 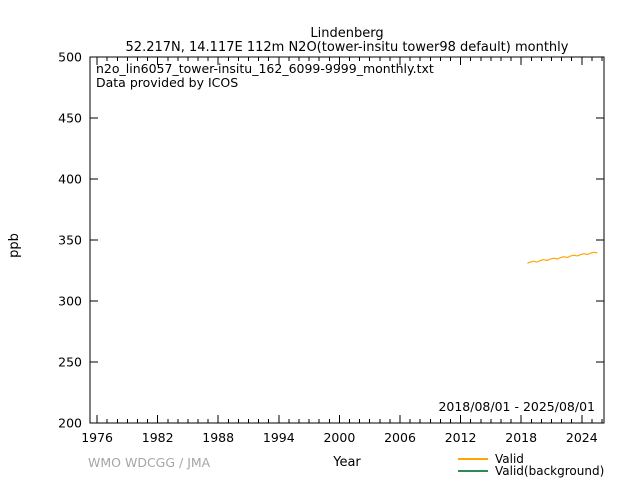 What do you see at coordinates (521, 437) in the screenshot?
I see `svg-text: 2018` at bounding box center [521, 437].